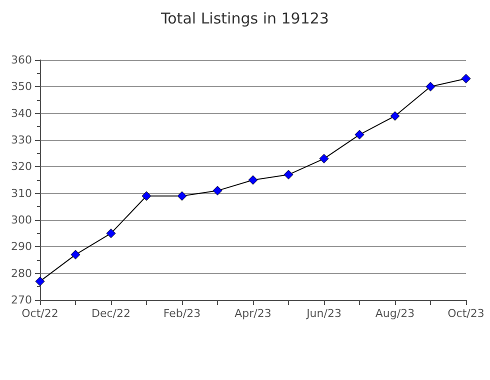  Describe the element at coordinates (111, 313) in the screenshot. I see `x-tick-label: Dec/22` at that location.